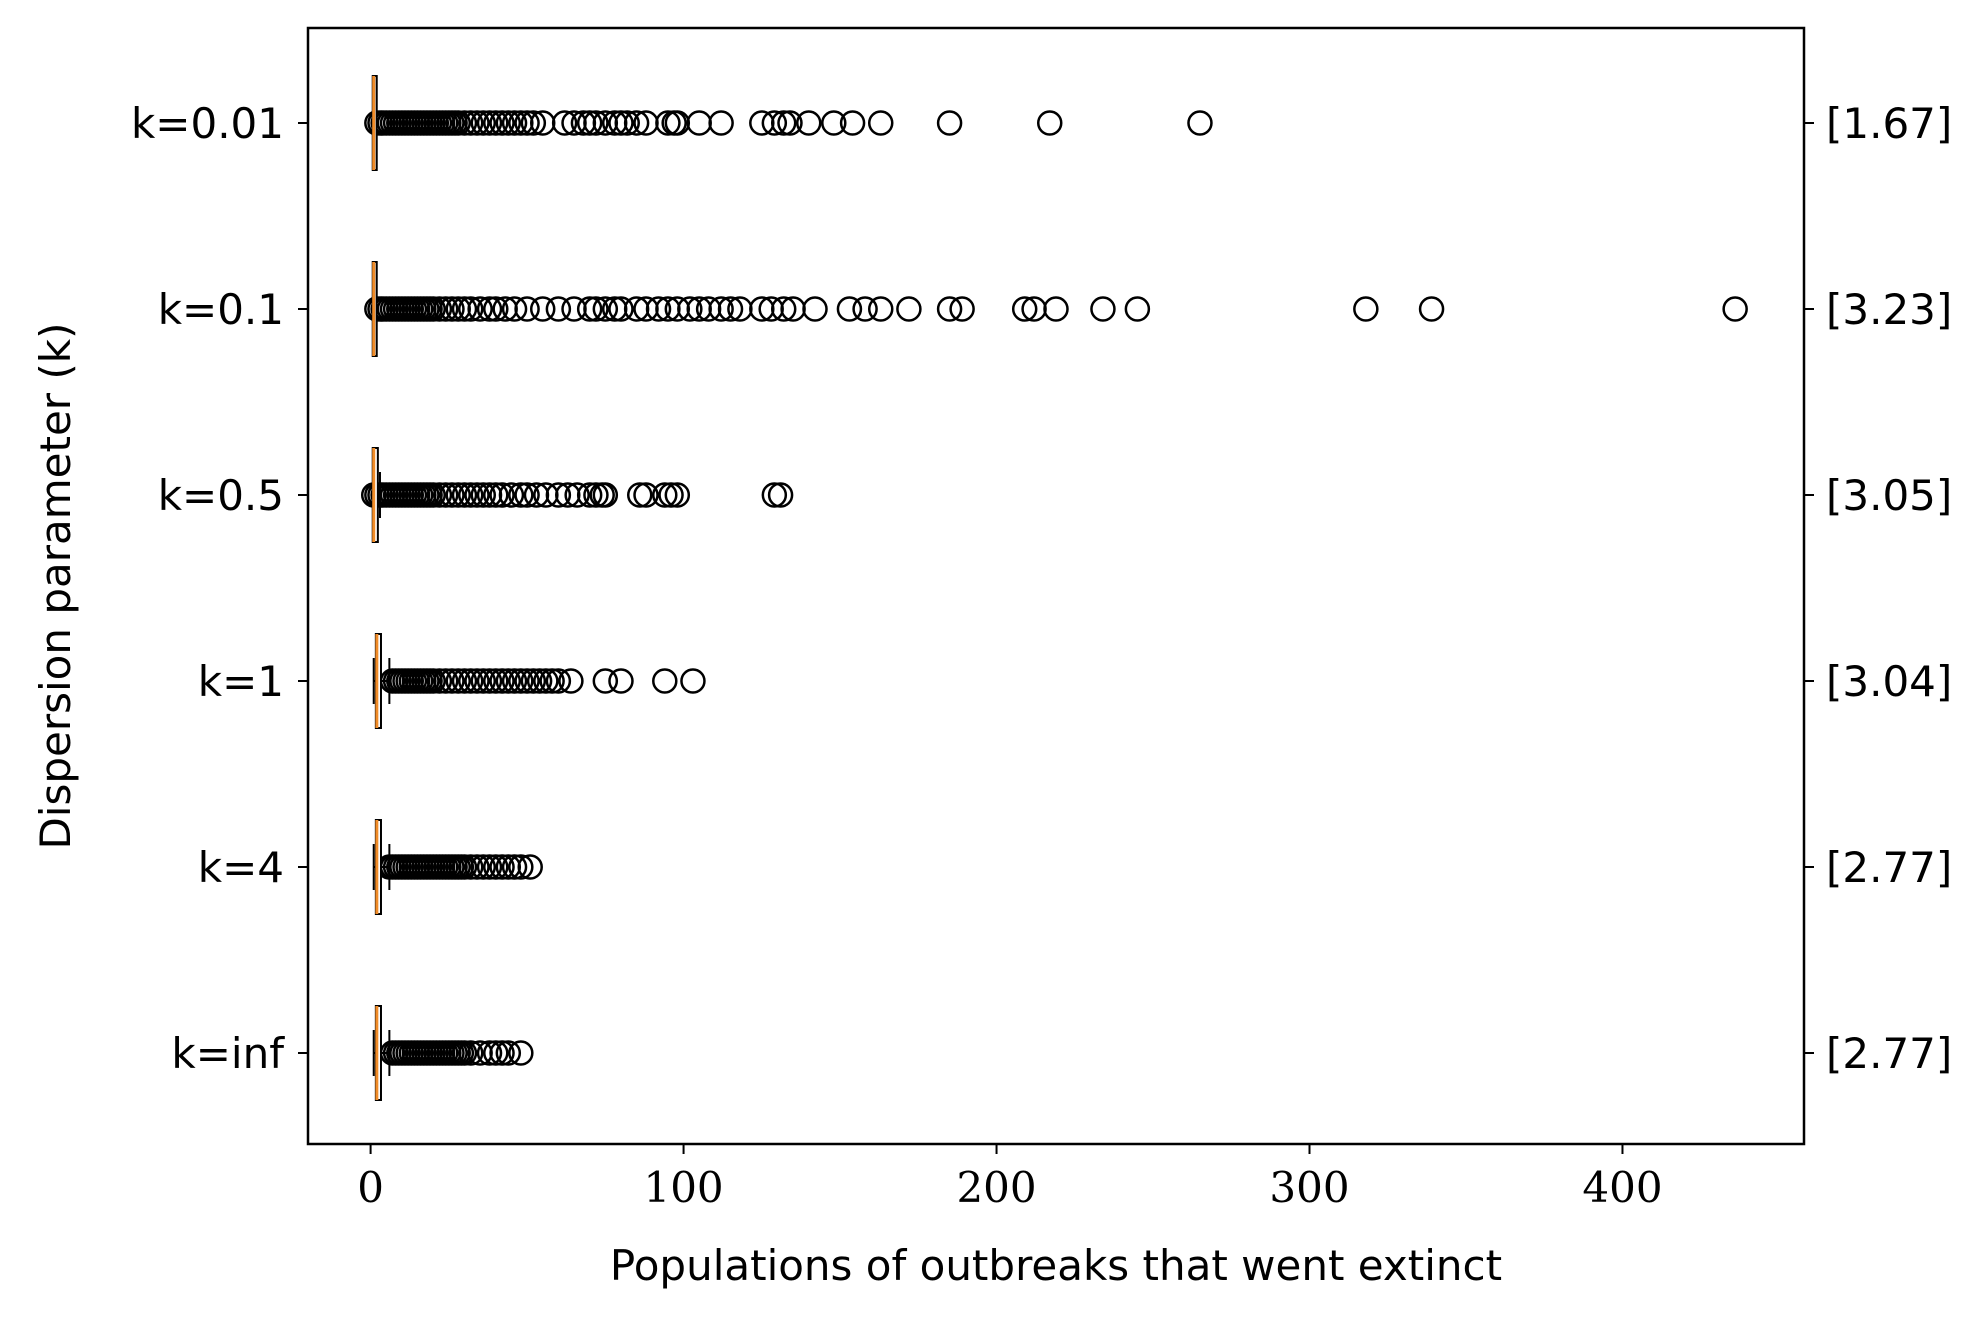 The image size is (1988, 1317). Describe the element at coordinates (207, 123) in the screenshot. I see `y-tick-label: k=0.01` at that location.